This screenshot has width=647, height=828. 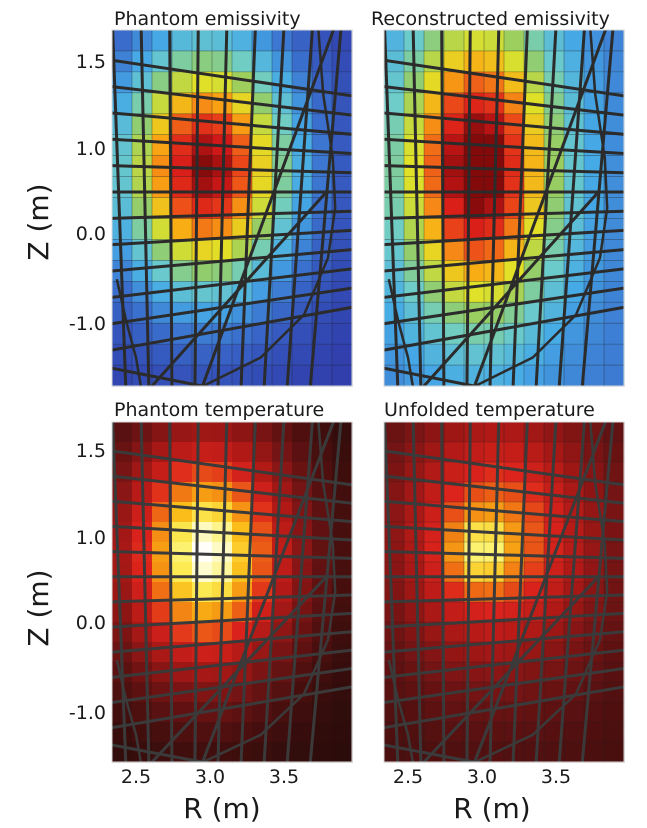 What do you see at coordinates (221, 808) in the screenshot?
I see `xlabel-left: R (m)` at bounding box center [221, 808].